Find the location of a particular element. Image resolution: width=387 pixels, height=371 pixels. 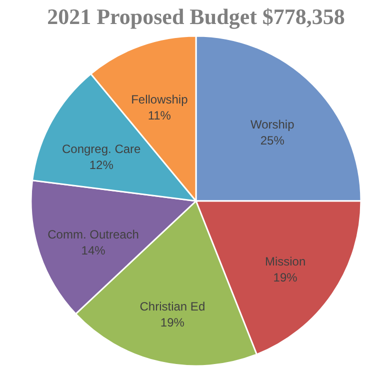

slice-label: Mission is located at coordinates (285, 261).